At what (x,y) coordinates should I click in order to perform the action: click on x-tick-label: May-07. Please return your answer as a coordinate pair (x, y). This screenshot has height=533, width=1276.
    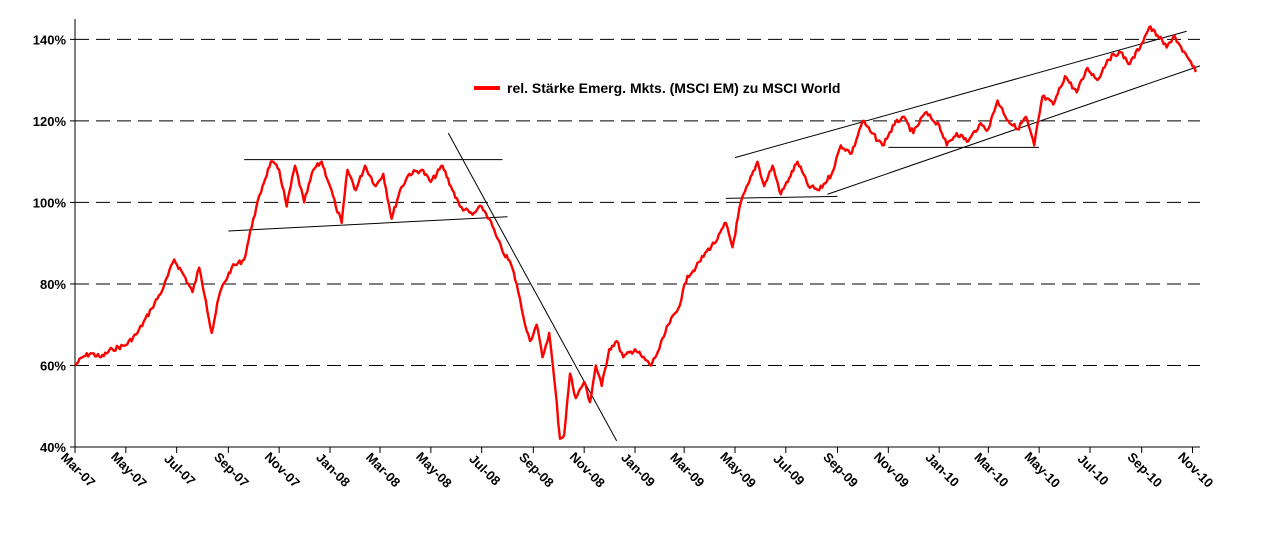
    Looking at the image, I should click on (129, 470).